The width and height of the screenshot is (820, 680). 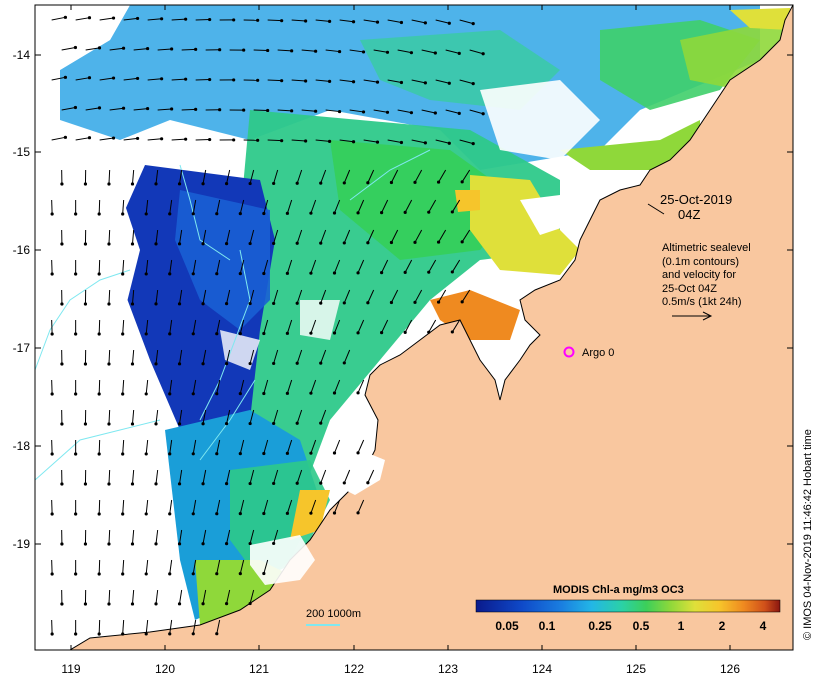 I want to click on colorbar-tick-label: 0.25, so click(x=600, y=626).